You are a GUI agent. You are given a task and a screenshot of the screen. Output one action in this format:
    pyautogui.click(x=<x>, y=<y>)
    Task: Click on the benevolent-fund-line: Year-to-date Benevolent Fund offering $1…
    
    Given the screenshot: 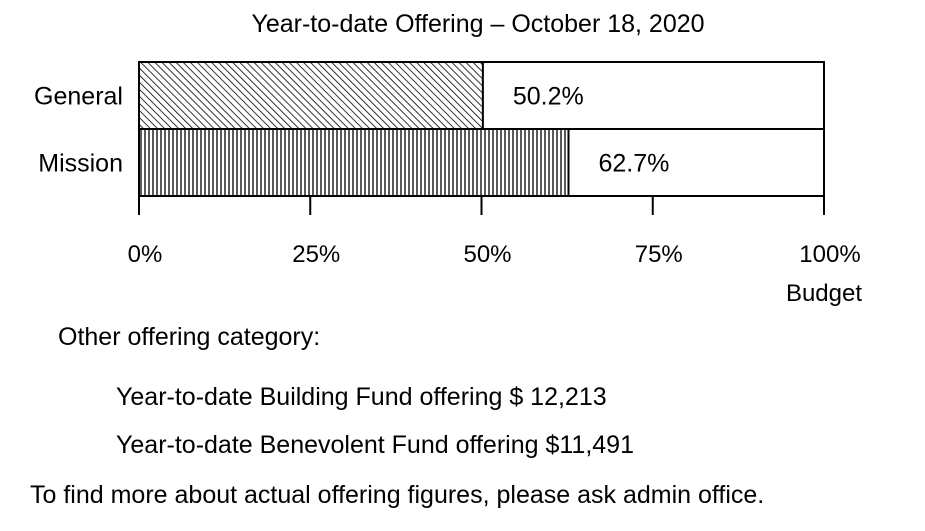 What is the action you would take?
    pyautogui.click(x=375, y=445)
    